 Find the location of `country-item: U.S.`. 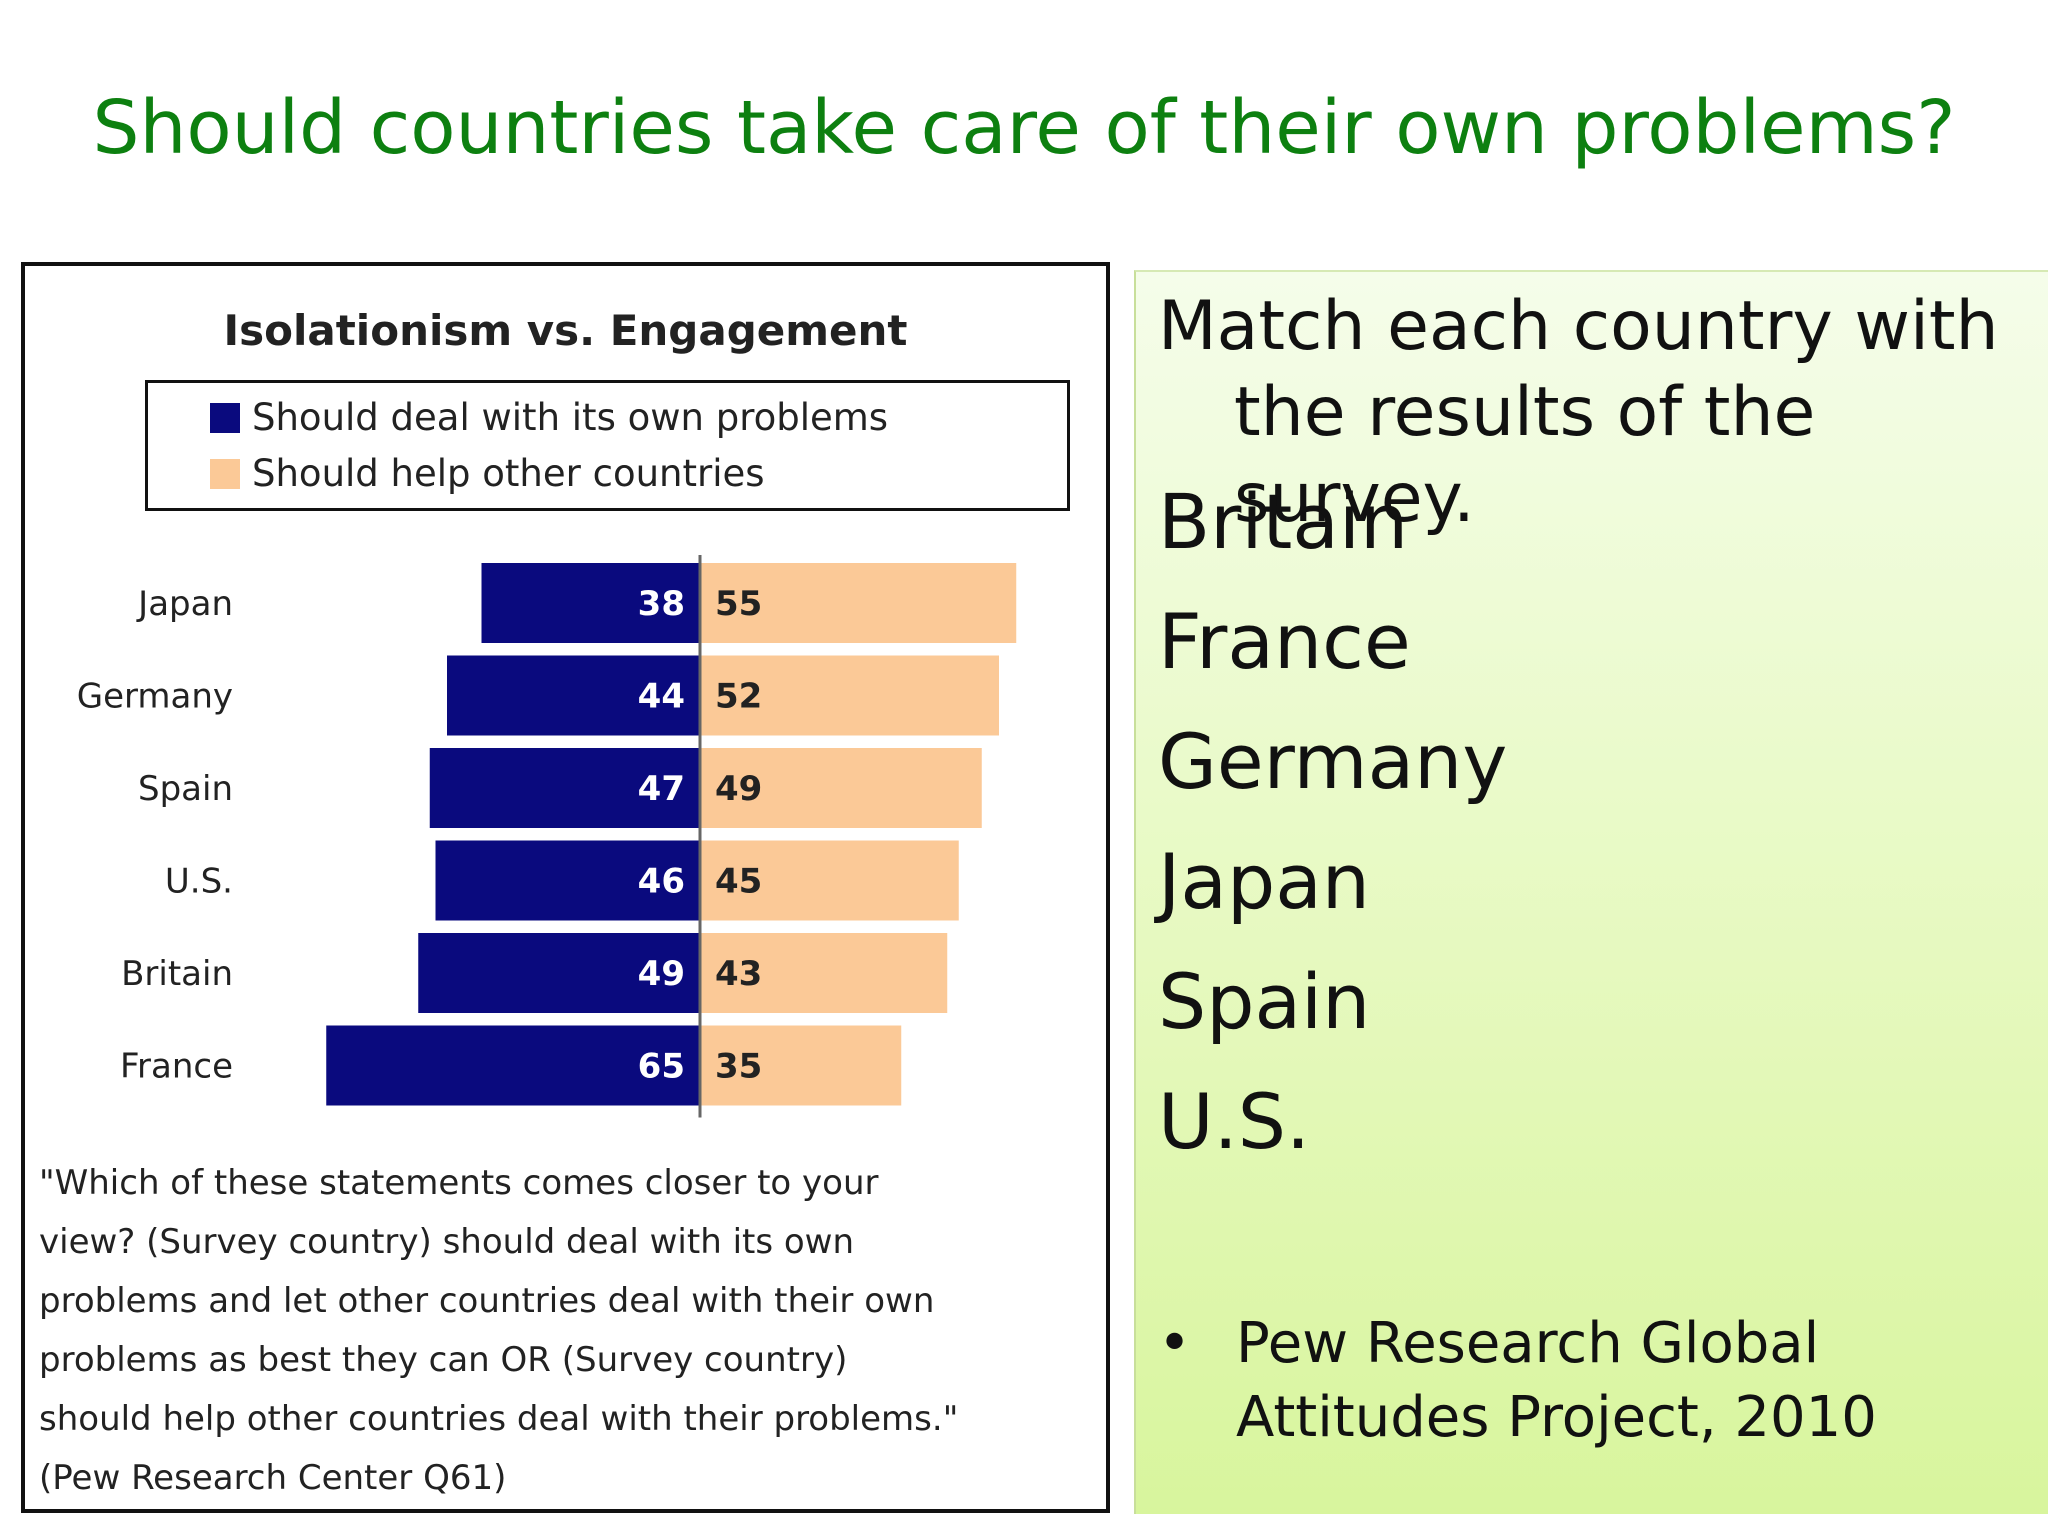

country-item: U.S. is located at coordinates (1234, 1121).